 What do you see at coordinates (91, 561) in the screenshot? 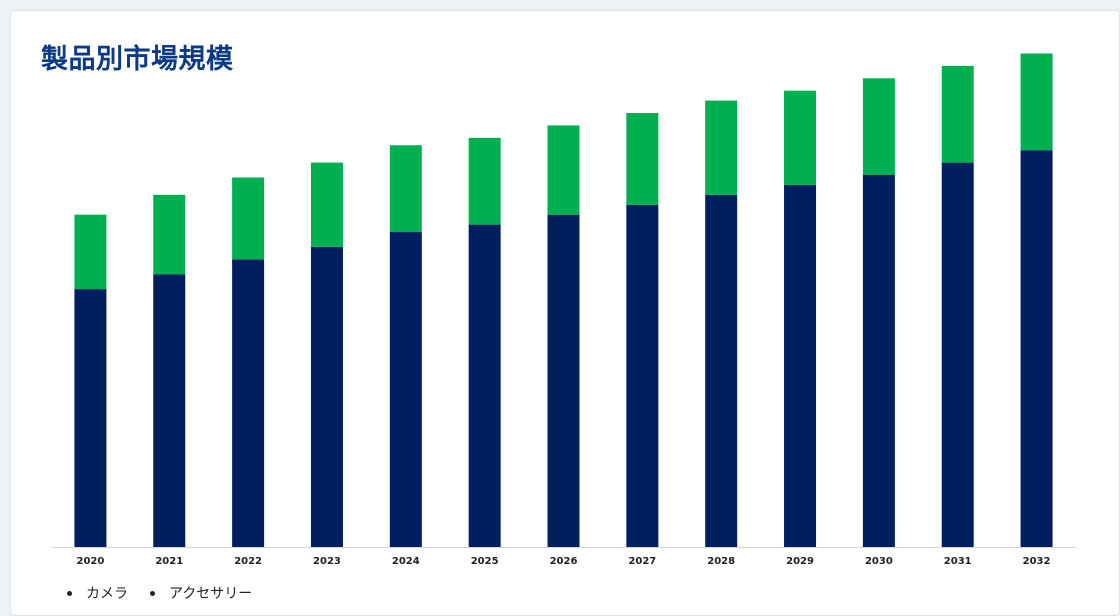
I see `x-tick-label-2020: 2020` at bounding box center [91, 561].